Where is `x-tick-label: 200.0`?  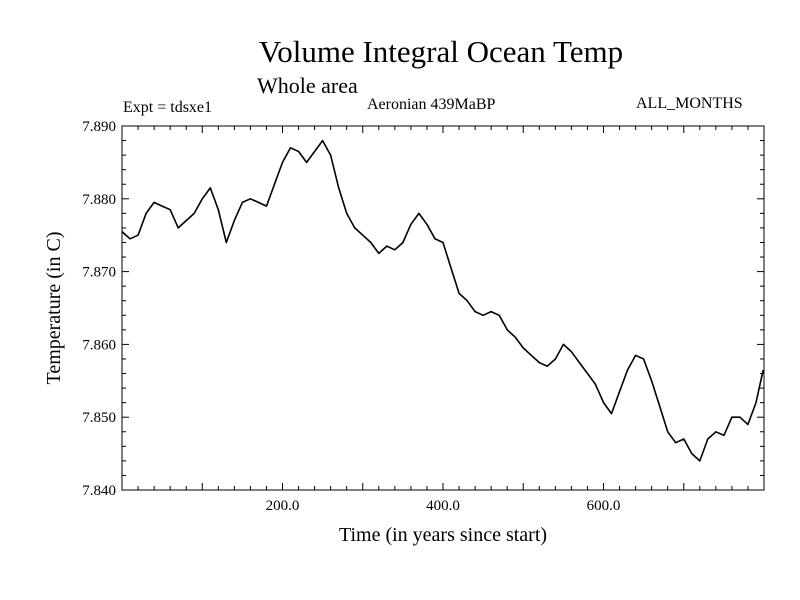
x-tick-label: 200.0 is located at coordinates (283, 506).